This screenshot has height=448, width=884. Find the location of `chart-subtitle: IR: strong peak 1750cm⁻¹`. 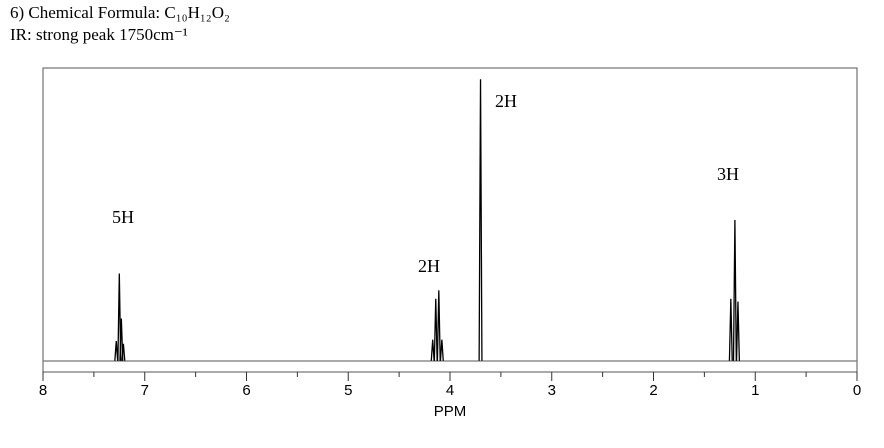

chart-subtitle: IR: strong peak 1750cm⁻¹ is located at coordinates (99, 34).